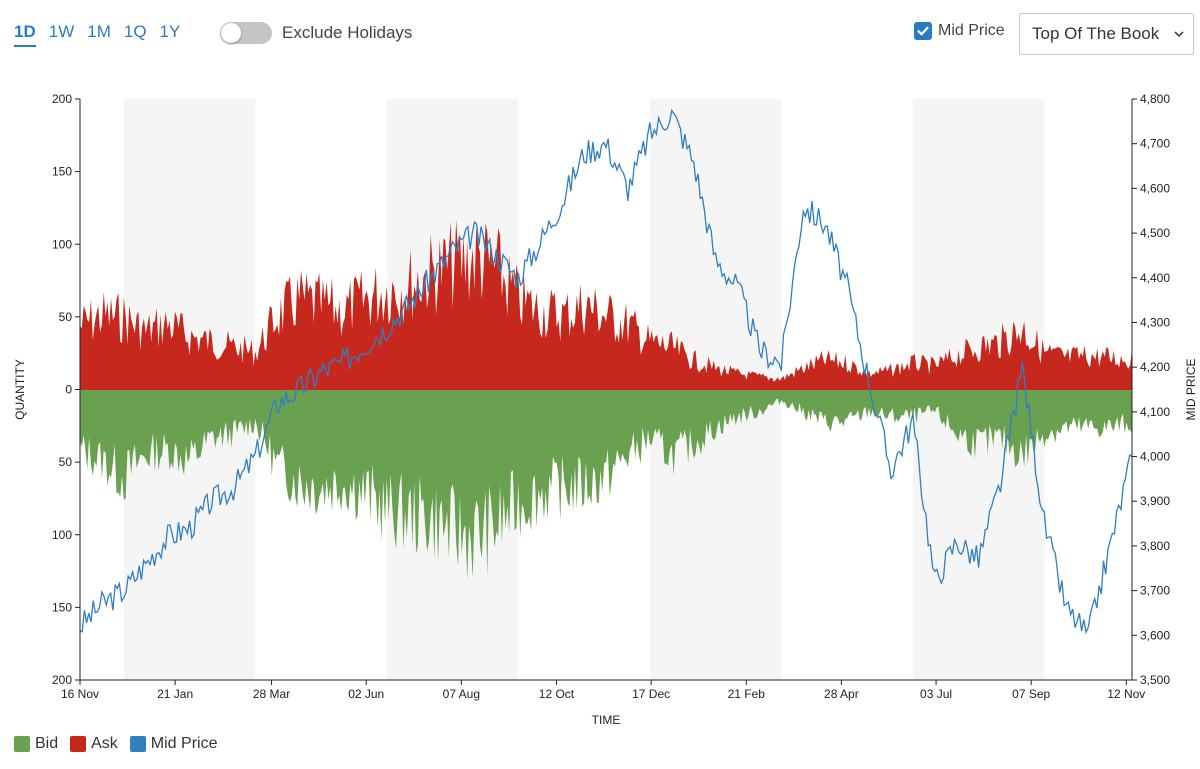 The height and width of the screenshot is (769, 1200). I want to click on x-tick-label: 28 Mar, so click(271, 694).